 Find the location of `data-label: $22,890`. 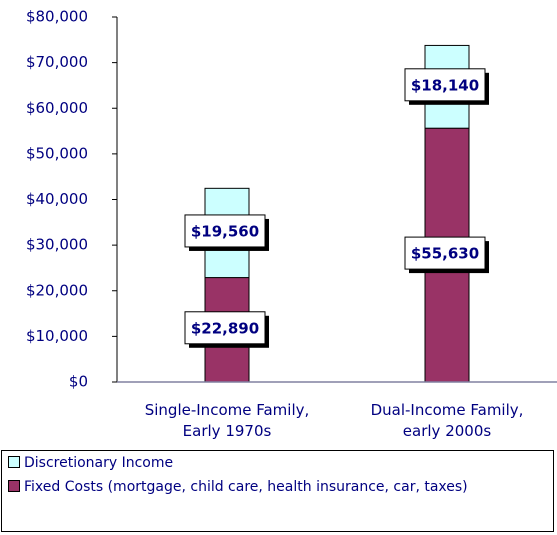

data-label: $22,890 is located at coordinates (225, 328).